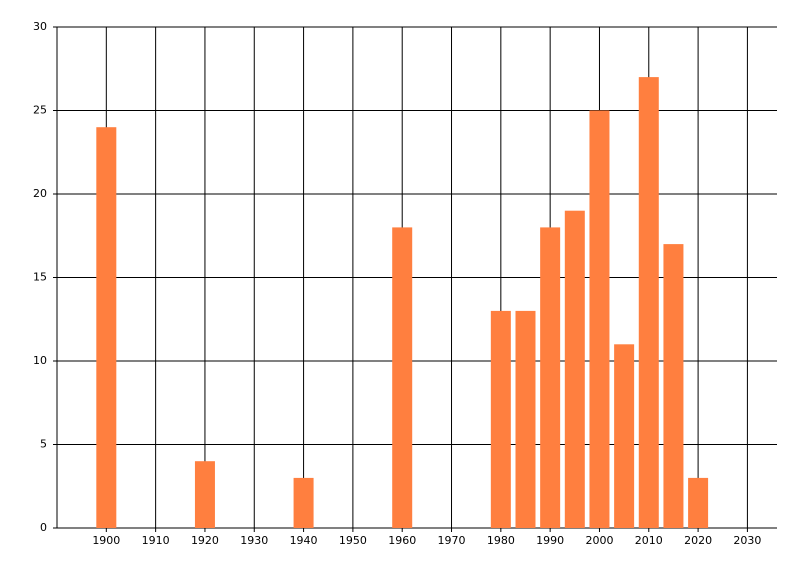 The width and height of the screenshot is (800, 576). I want to click on x-tick-label: 2030, so click(747, 540).